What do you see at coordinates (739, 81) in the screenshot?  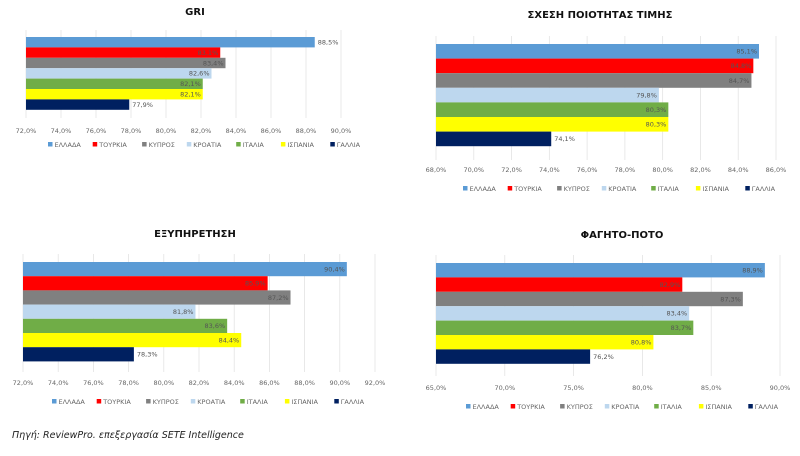 I see `data-label: 84,7%` at bounding box center [739, 81].